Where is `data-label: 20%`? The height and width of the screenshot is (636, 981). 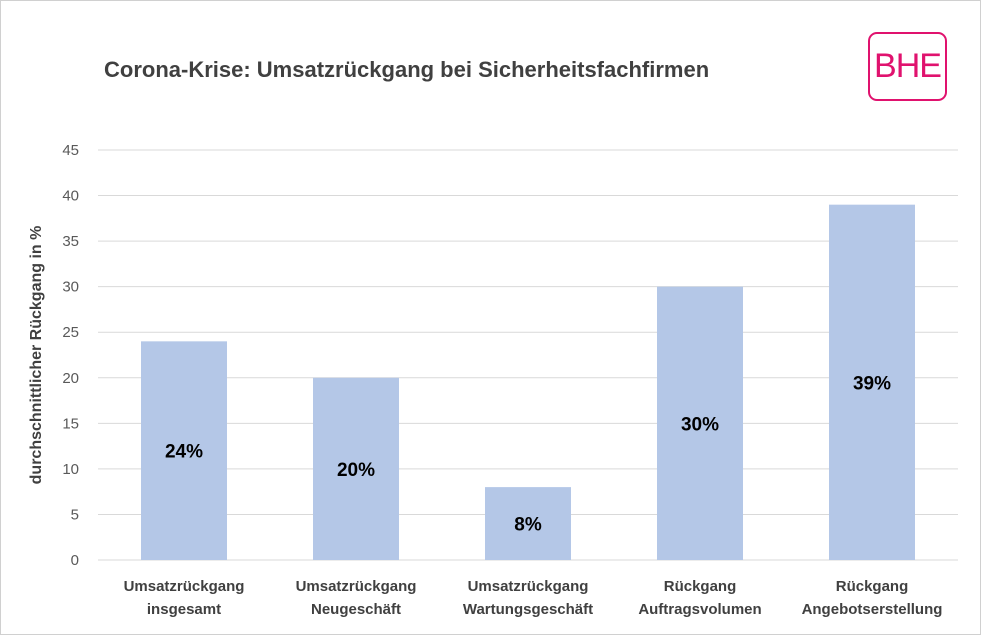 data-label: 20% is located at coordinates (356, 470).